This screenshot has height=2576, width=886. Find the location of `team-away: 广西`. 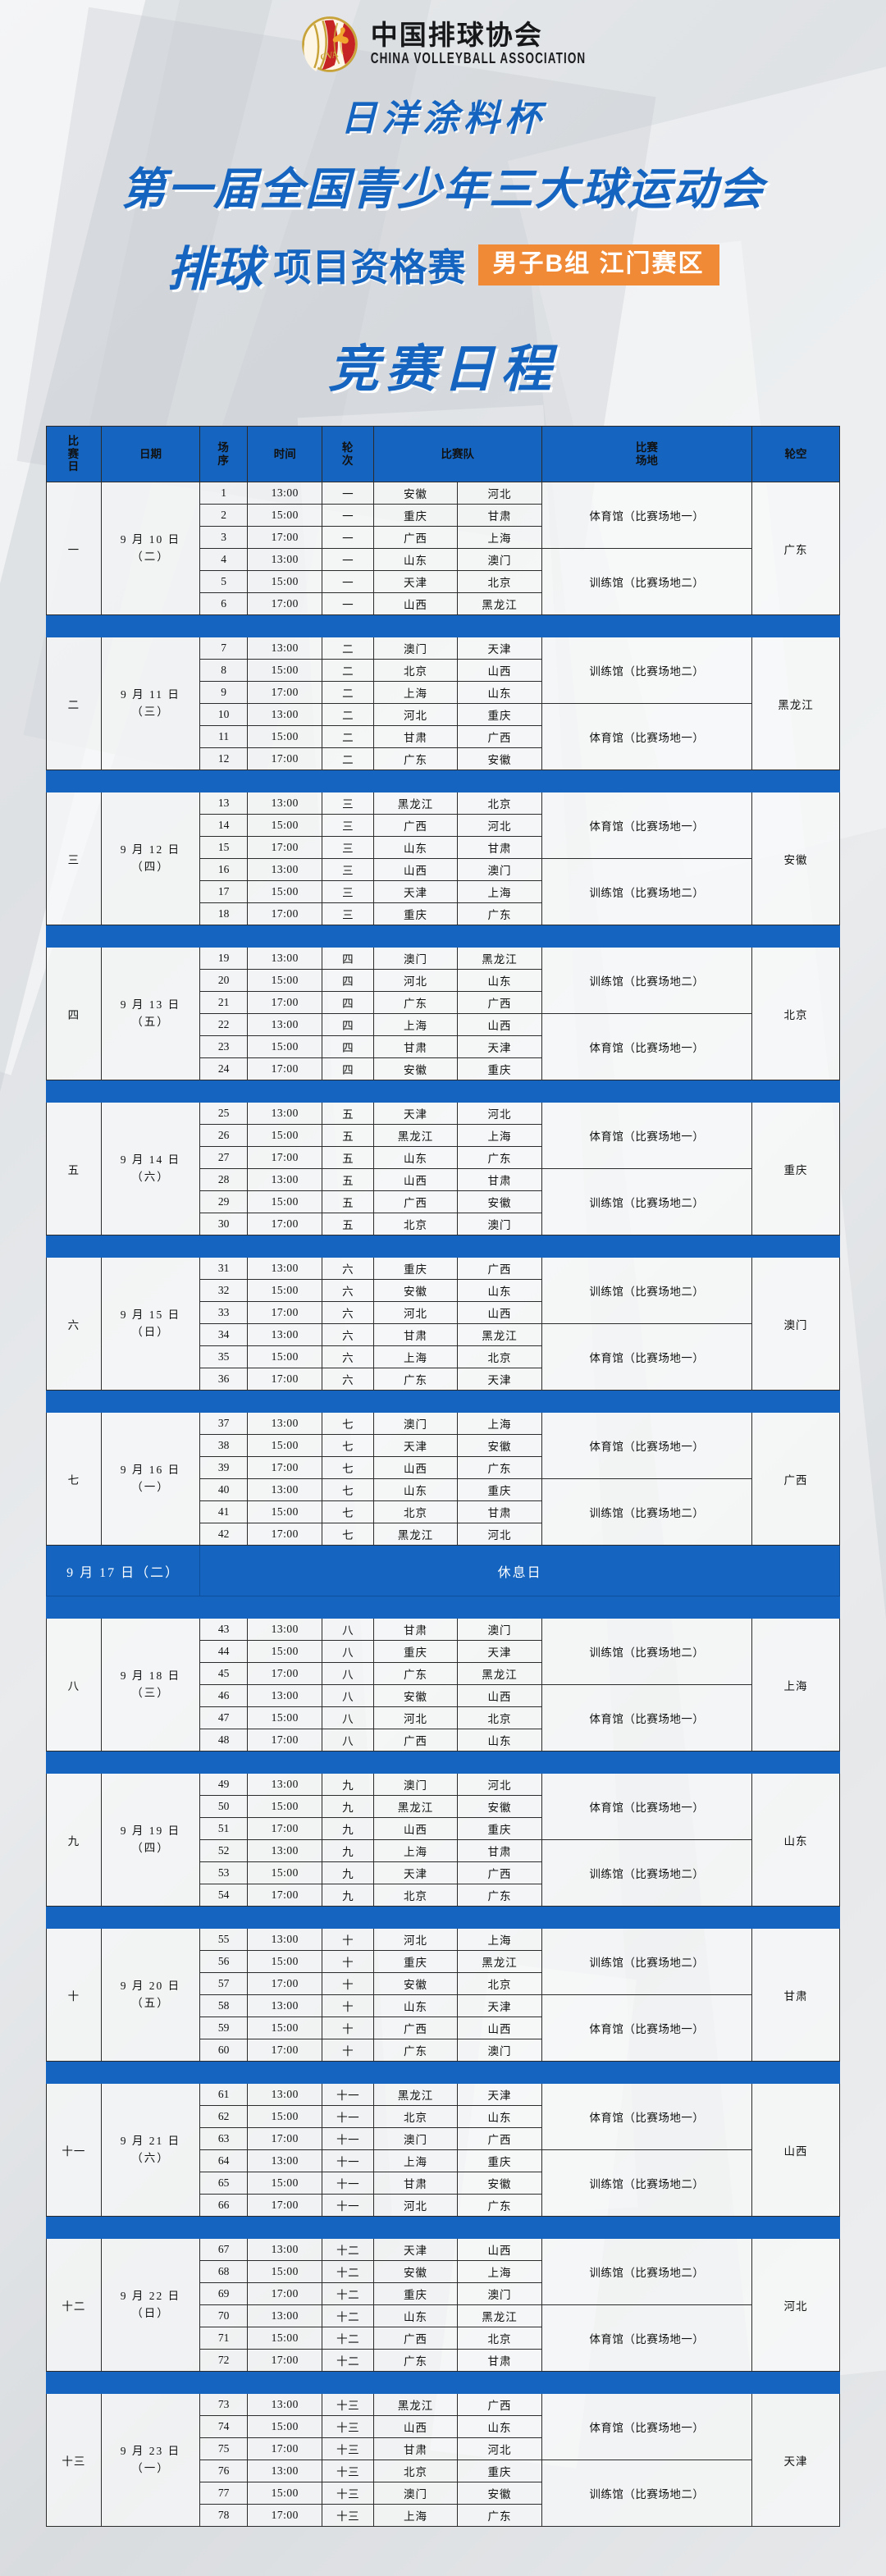

team-away: 广西 is located at coordinates (500, 2405).